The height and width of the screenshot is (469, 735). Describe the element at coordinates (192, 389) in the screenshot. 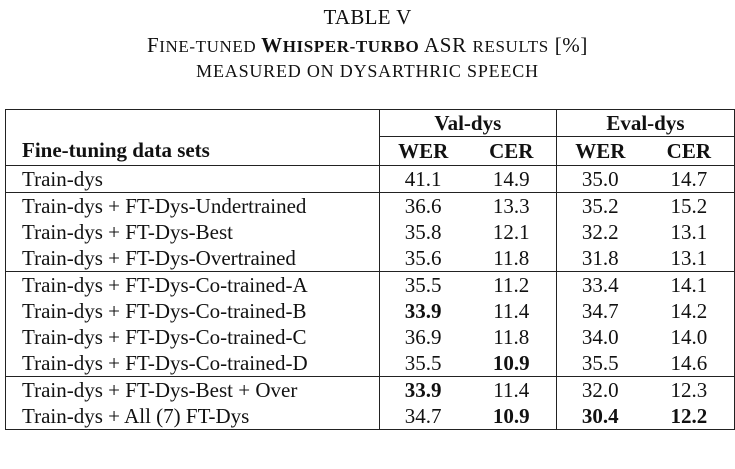

I see `row-label: Train-dys + FT-Dys-Best + Over` at that location.